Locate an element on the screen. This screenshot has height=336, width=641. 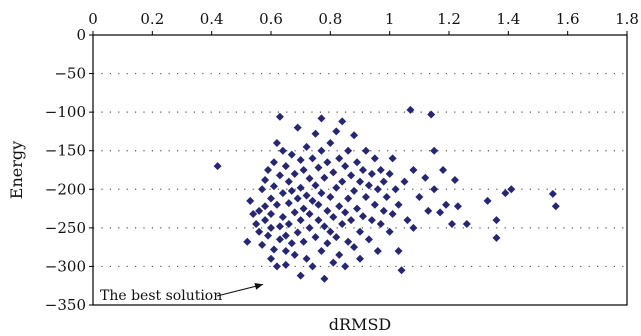
x-tick-label: 1 is located at coordinates (390, 19).